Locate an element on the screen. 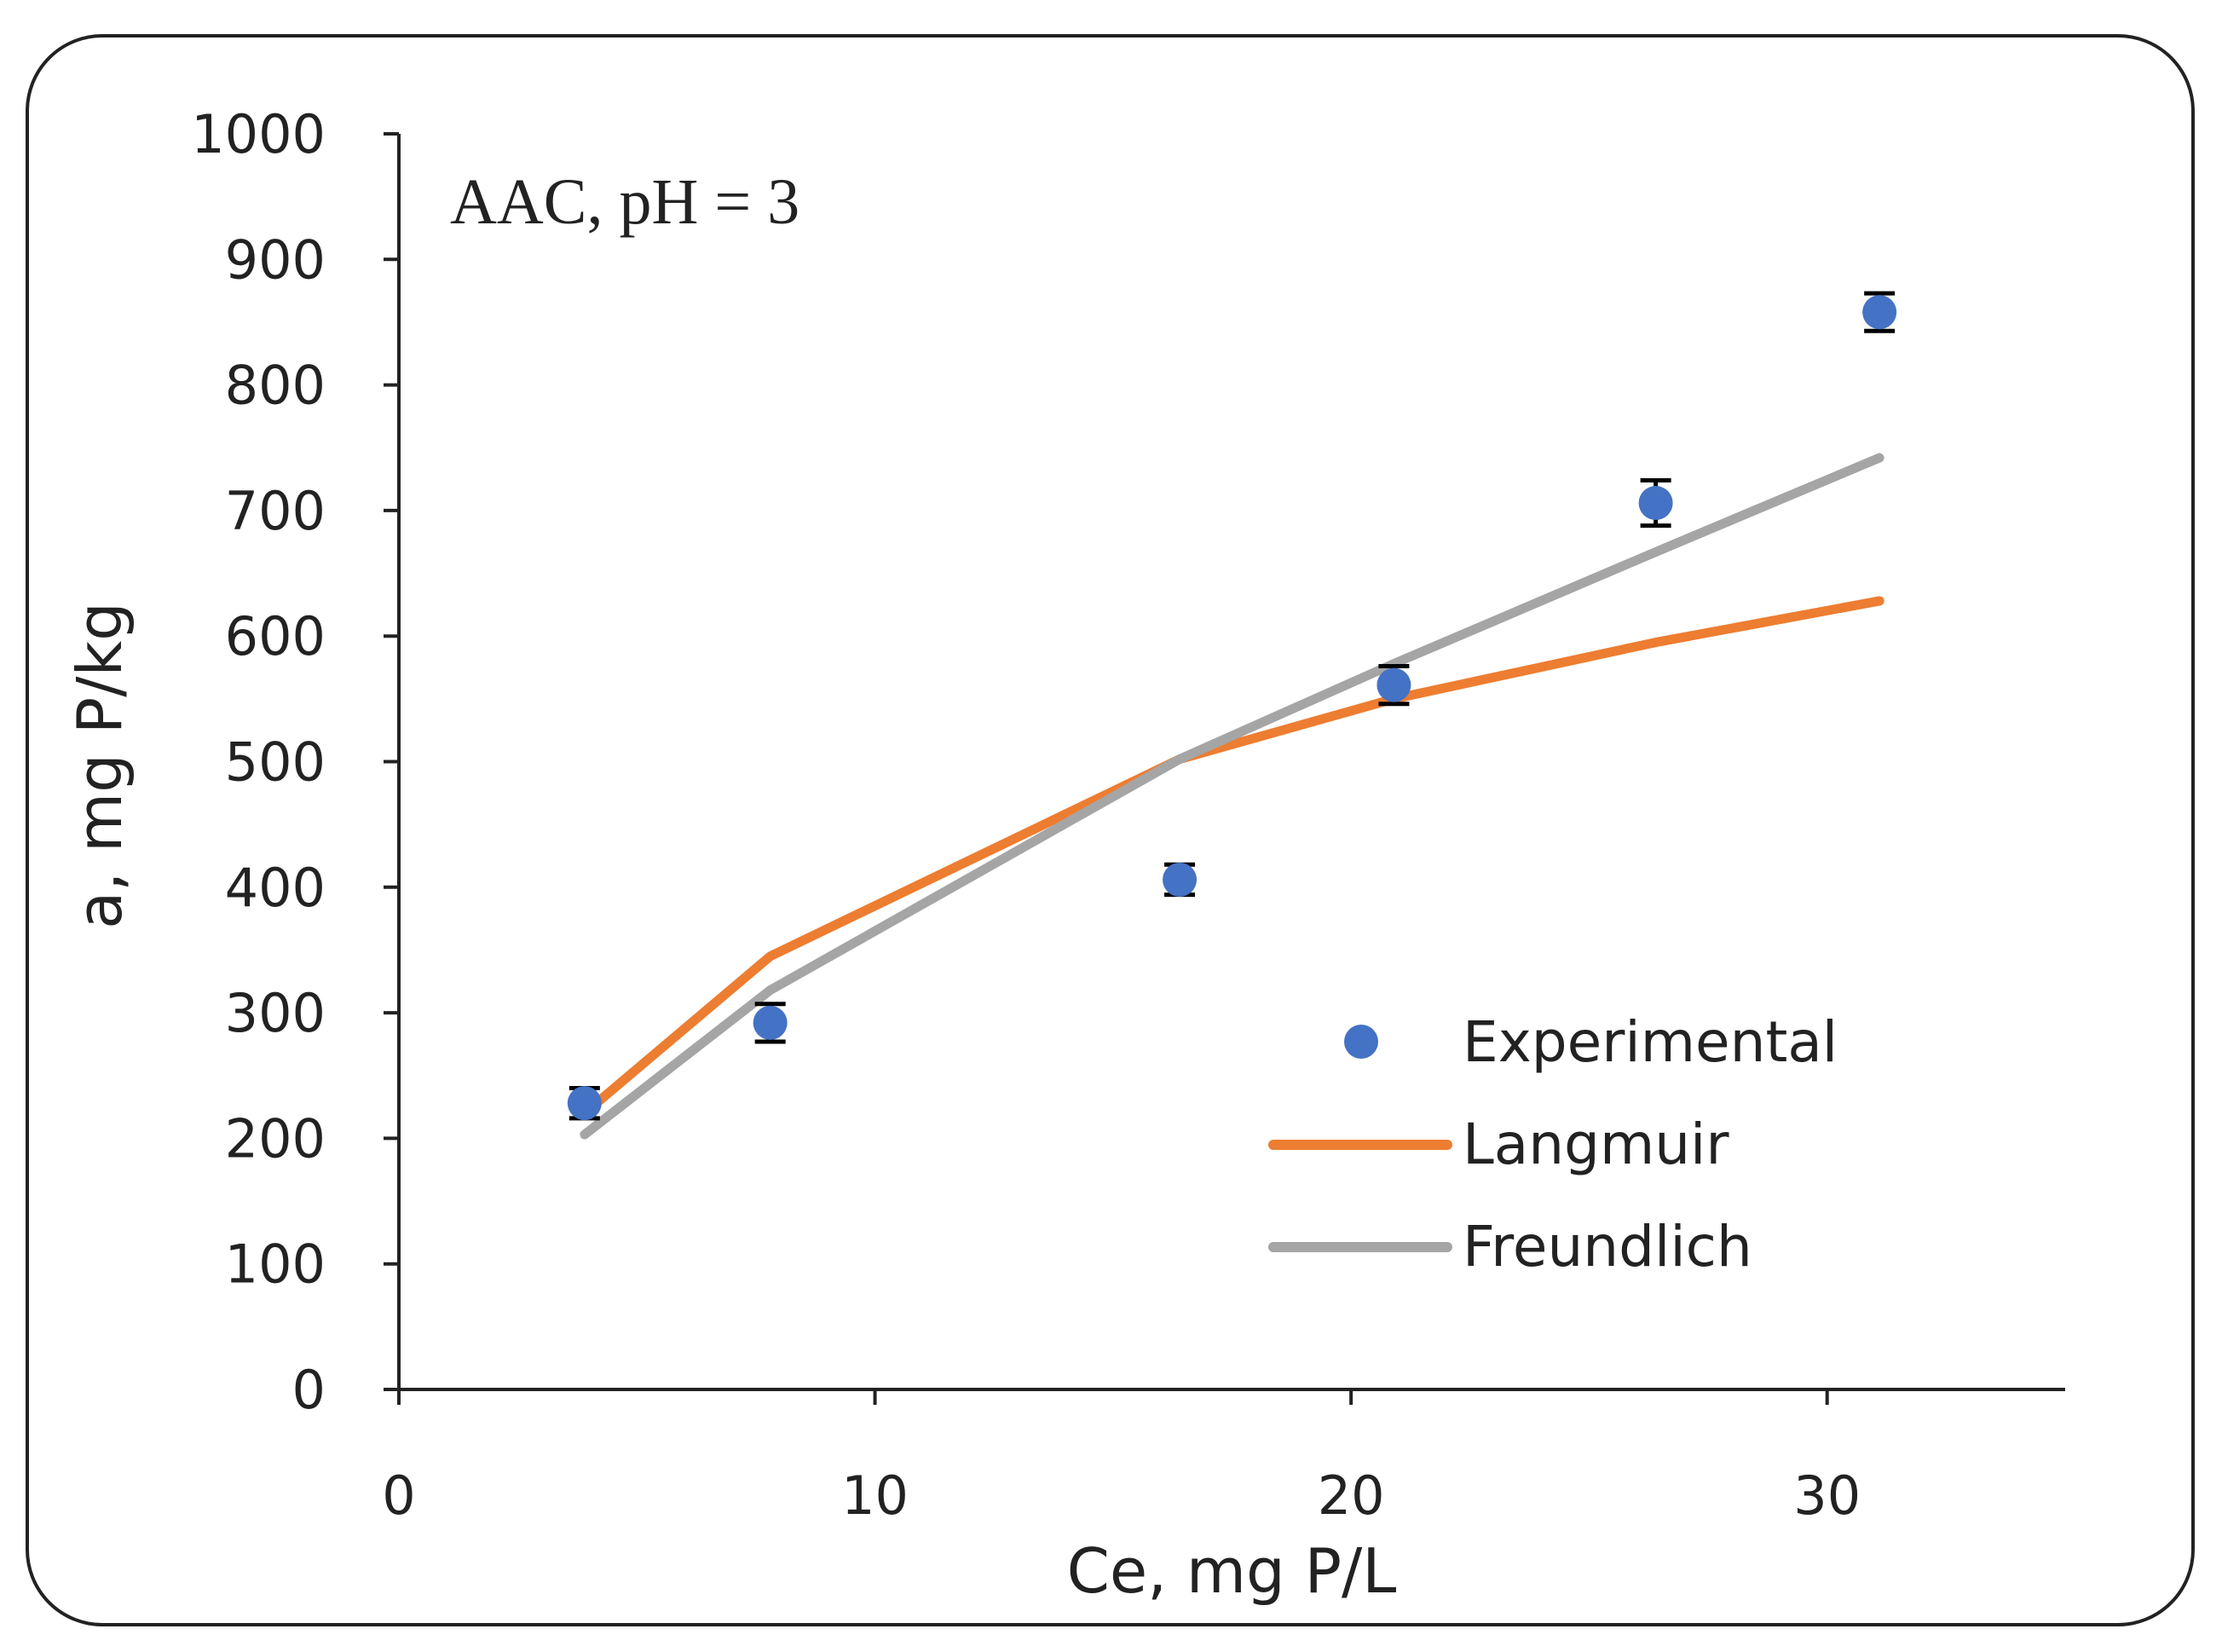 The height and width of the screenshot is (1652, 2222). legend-entry-experimental: Experimental is located at coordinates (1591, 1042).